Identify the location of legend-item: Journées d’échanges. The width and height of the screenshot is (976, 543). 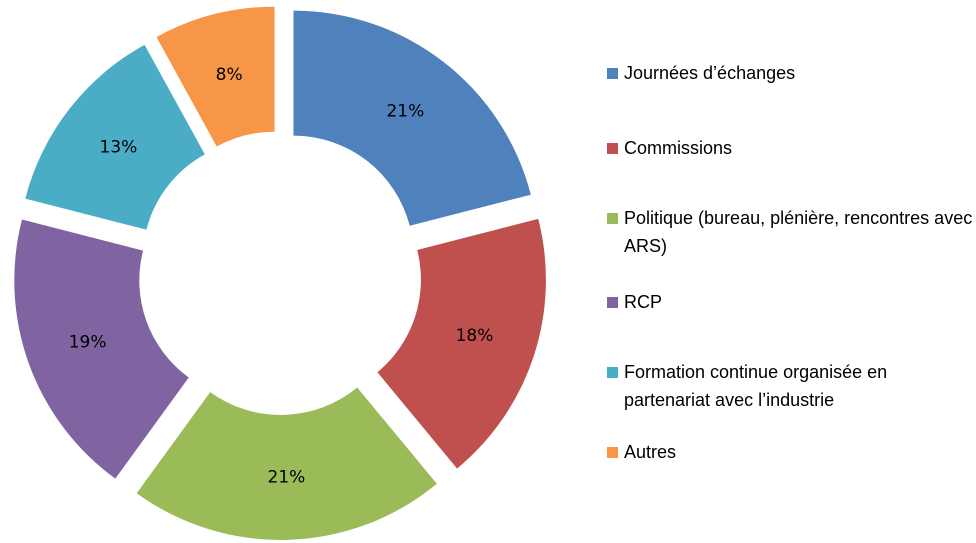
(791, 73).